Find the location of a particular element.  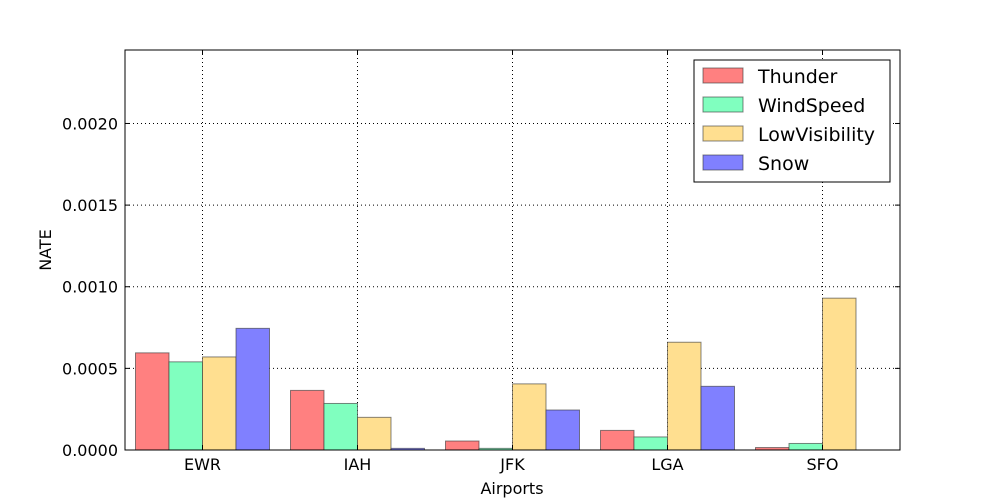

legend-label: LowVisibility is located at coordinates (816, 135).